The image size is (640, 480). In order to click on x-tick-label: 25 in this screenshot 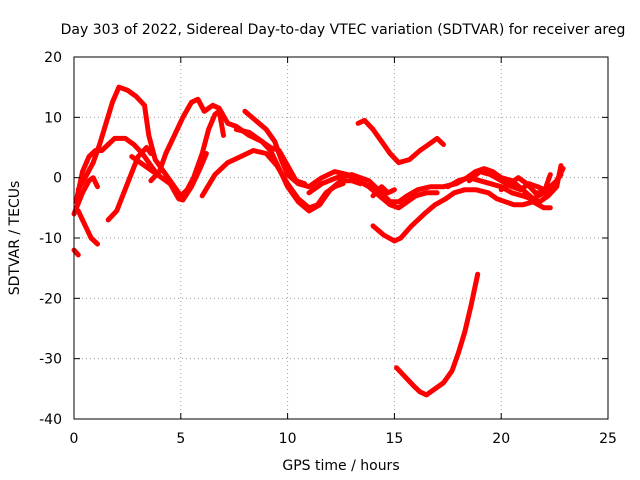, I will do `click(608, 439)`.